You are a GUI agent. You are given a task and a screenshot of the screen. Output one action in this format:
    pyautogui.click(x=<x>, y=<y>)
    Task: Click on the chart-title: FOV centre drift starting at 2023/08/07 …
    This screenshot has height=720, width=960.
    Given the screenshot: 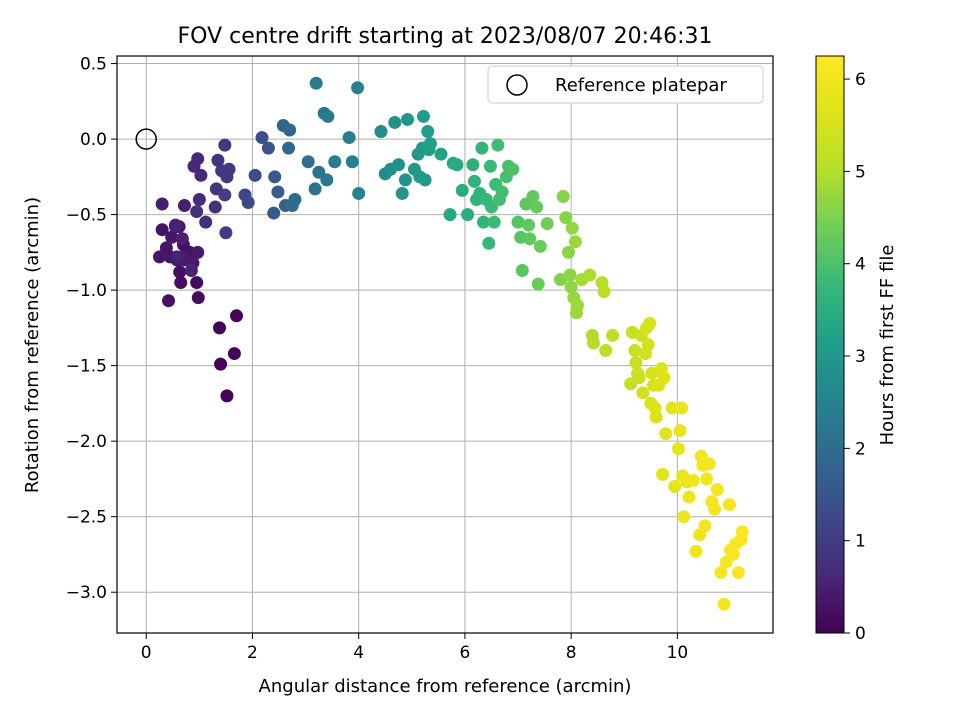 What is the action you would take?
    pyautogui.click(x=445, y=36)
    